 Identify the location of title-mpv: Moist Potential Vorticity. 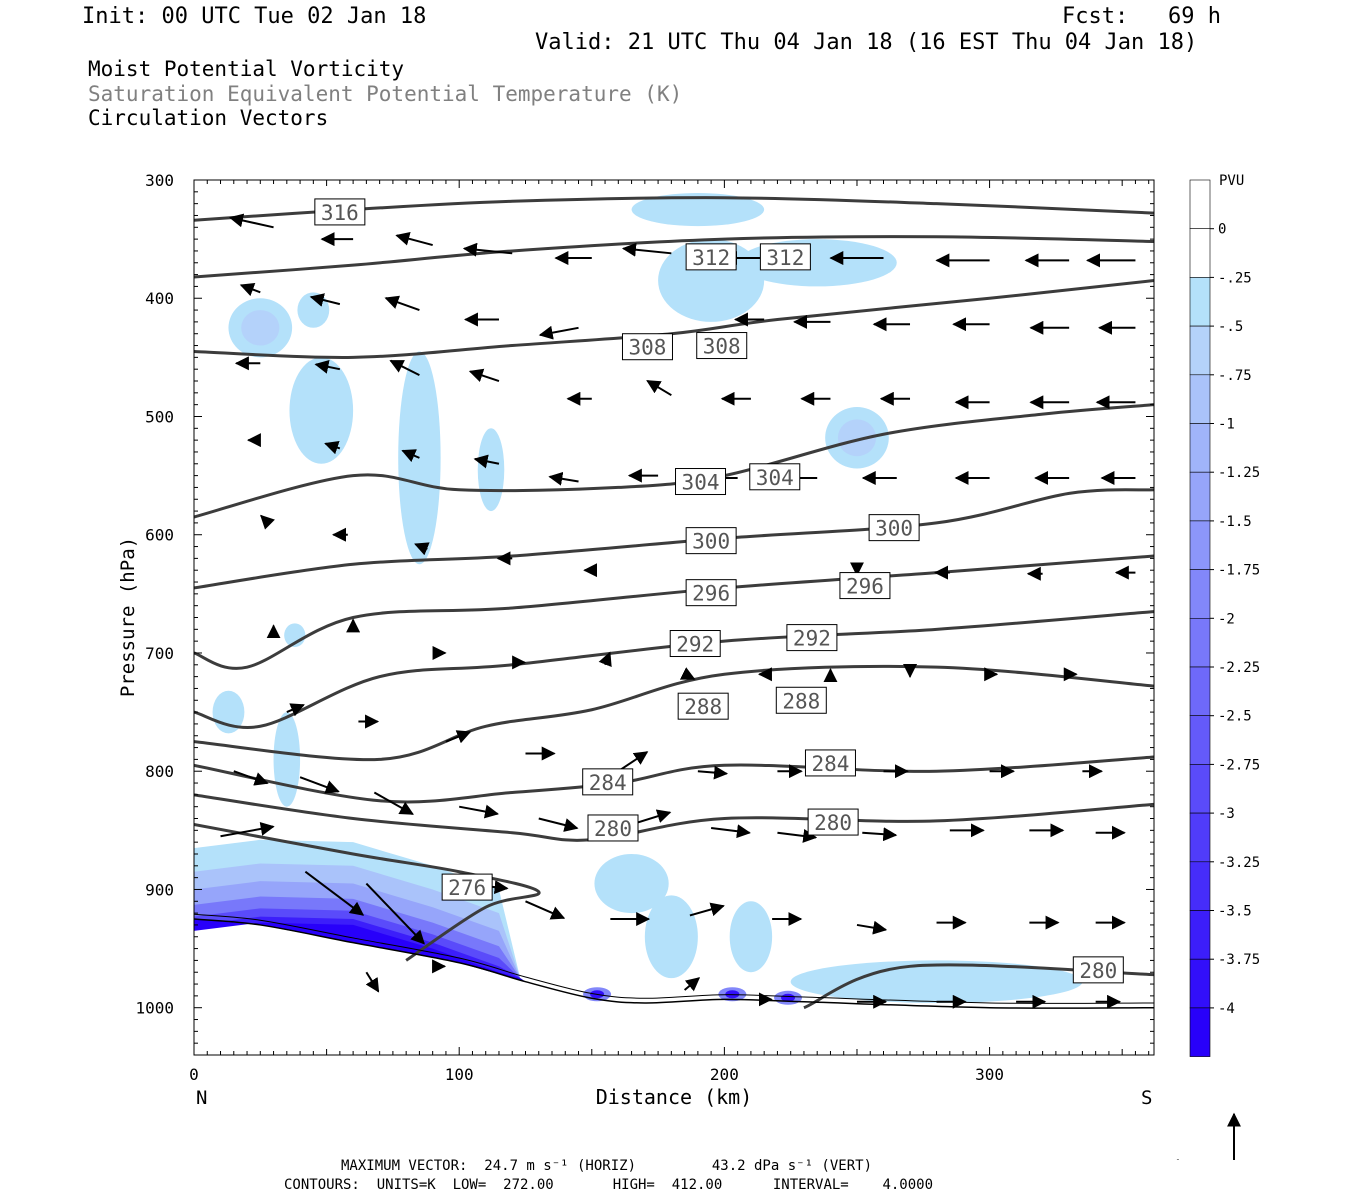
(246, 69).